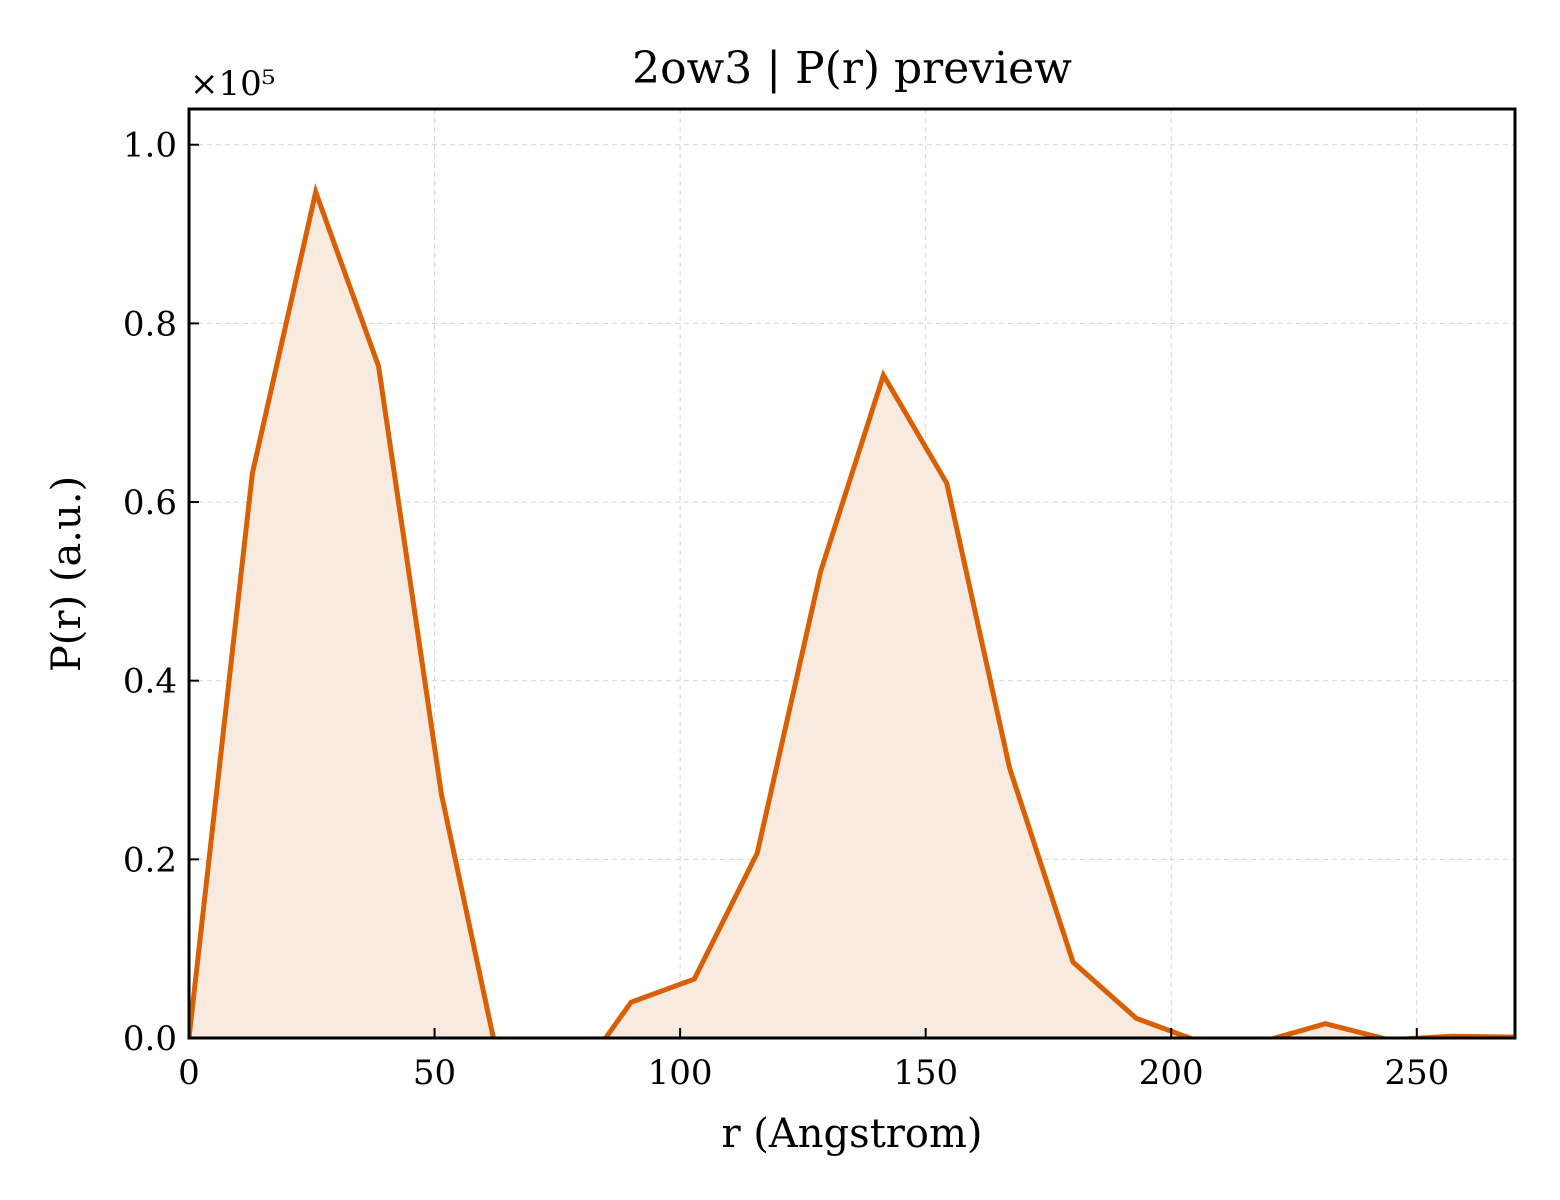 The width and height of the screenshot is (1560, 1200). I want to click on x-tick-label: 150, so click(925, 1073).